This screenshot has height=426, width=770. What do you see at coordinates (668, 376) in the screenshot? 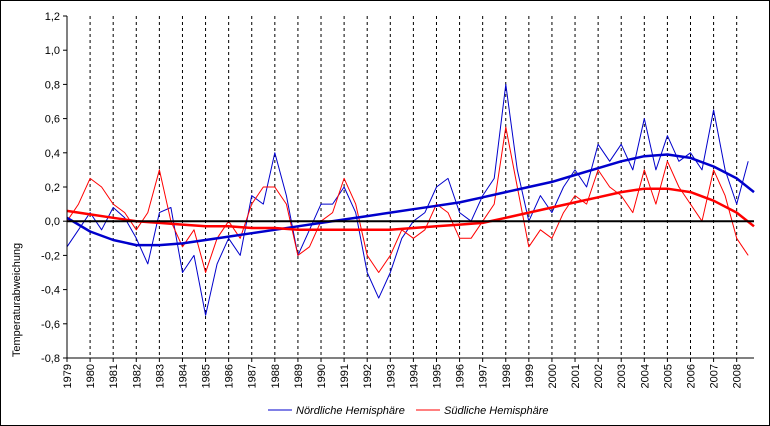
I see `x-tick-label: 2005` at bounding box center [668, 376].